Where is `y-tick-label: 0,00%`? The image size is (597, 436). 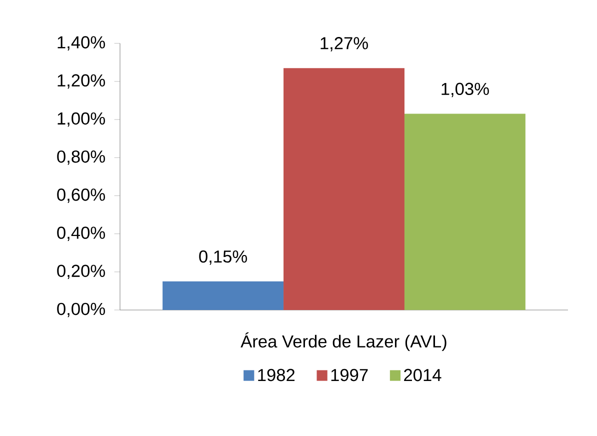 y-tick-label: 0,00% is located at coordinates (81, 310).